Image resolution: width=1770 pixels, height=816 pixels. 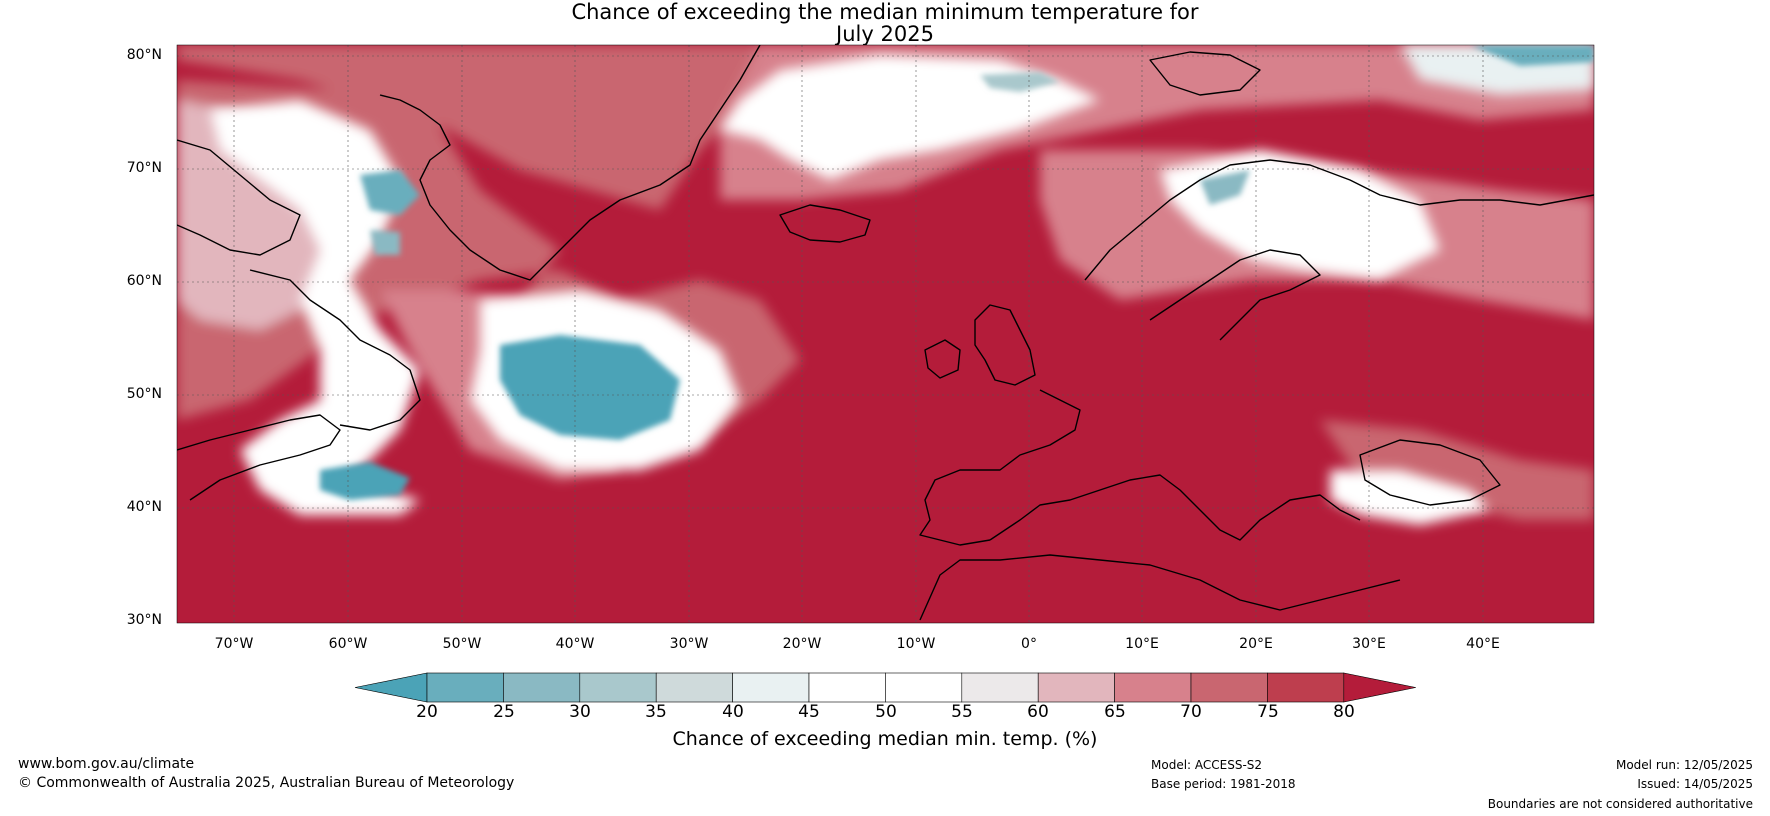 What do you see at coordinates (580, 712) in the screenshot?
I see `colorbar-tick-label: 30` at bounding box center [580, 712].